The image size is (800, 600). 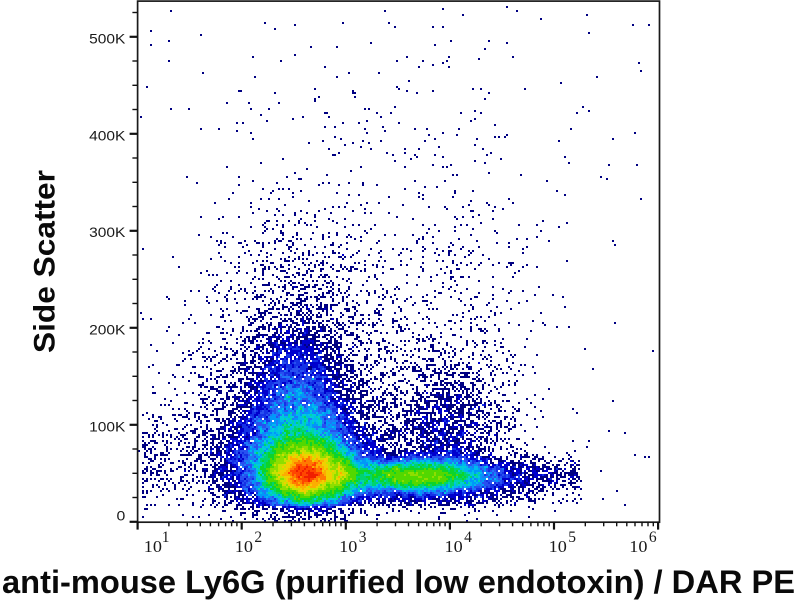 What do you see at coordinates (107, 38) in the screenshot?
I see `svg-text: 500K` at bounding box center [107, 38].